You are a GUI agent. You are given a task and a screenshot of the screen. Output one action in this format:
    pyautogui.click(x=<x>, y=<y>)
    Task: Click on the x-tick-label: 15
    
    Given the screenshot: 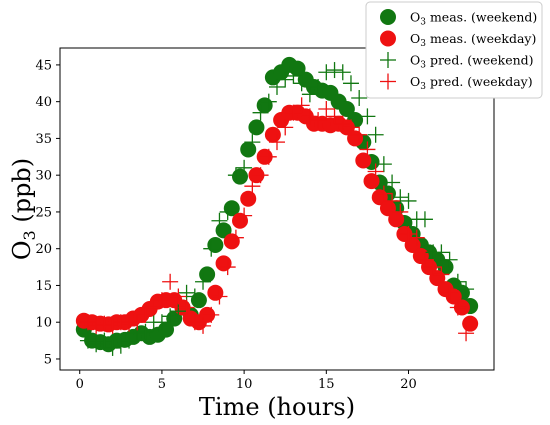 What is the action you would take?
    pyautogui.click(x=326, y=384)
    